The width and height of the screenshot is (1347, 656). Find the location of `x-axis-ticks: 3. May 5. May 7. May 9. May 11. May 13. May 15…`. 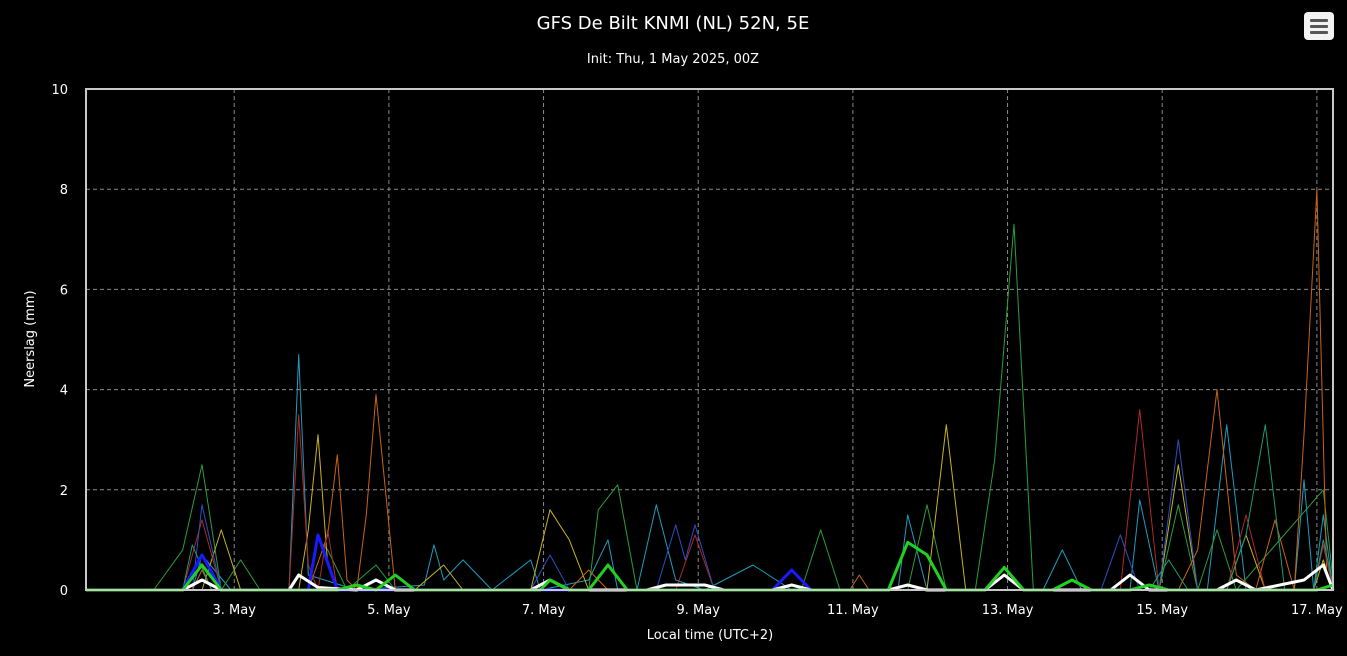

x-axis-ticks: 3. May 5. May 7. May 9. May 11. May 13. May 15… is located at coordinates (778, 610).